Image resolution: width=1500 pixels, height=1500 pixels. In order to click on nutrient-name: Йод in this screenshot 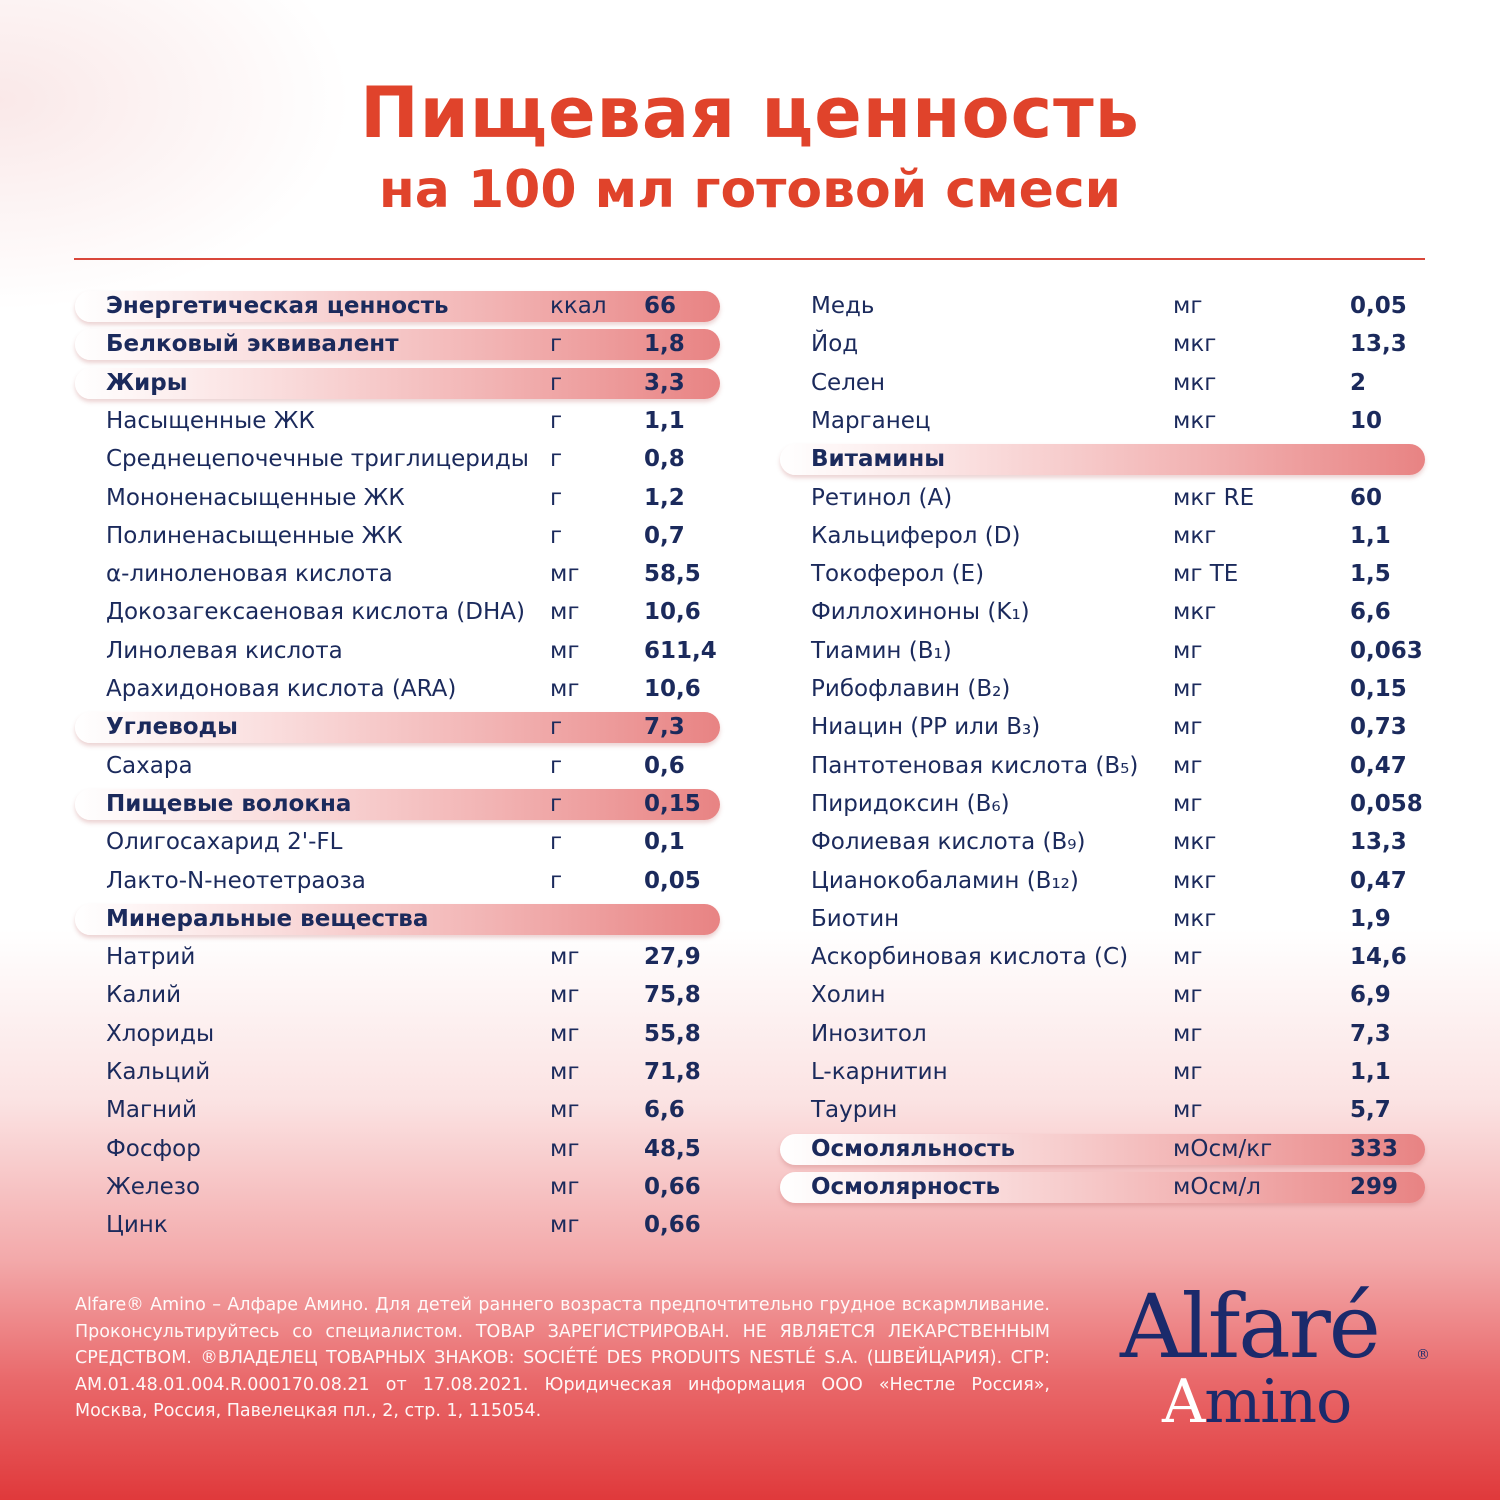, I will do `click(835, 344)`.